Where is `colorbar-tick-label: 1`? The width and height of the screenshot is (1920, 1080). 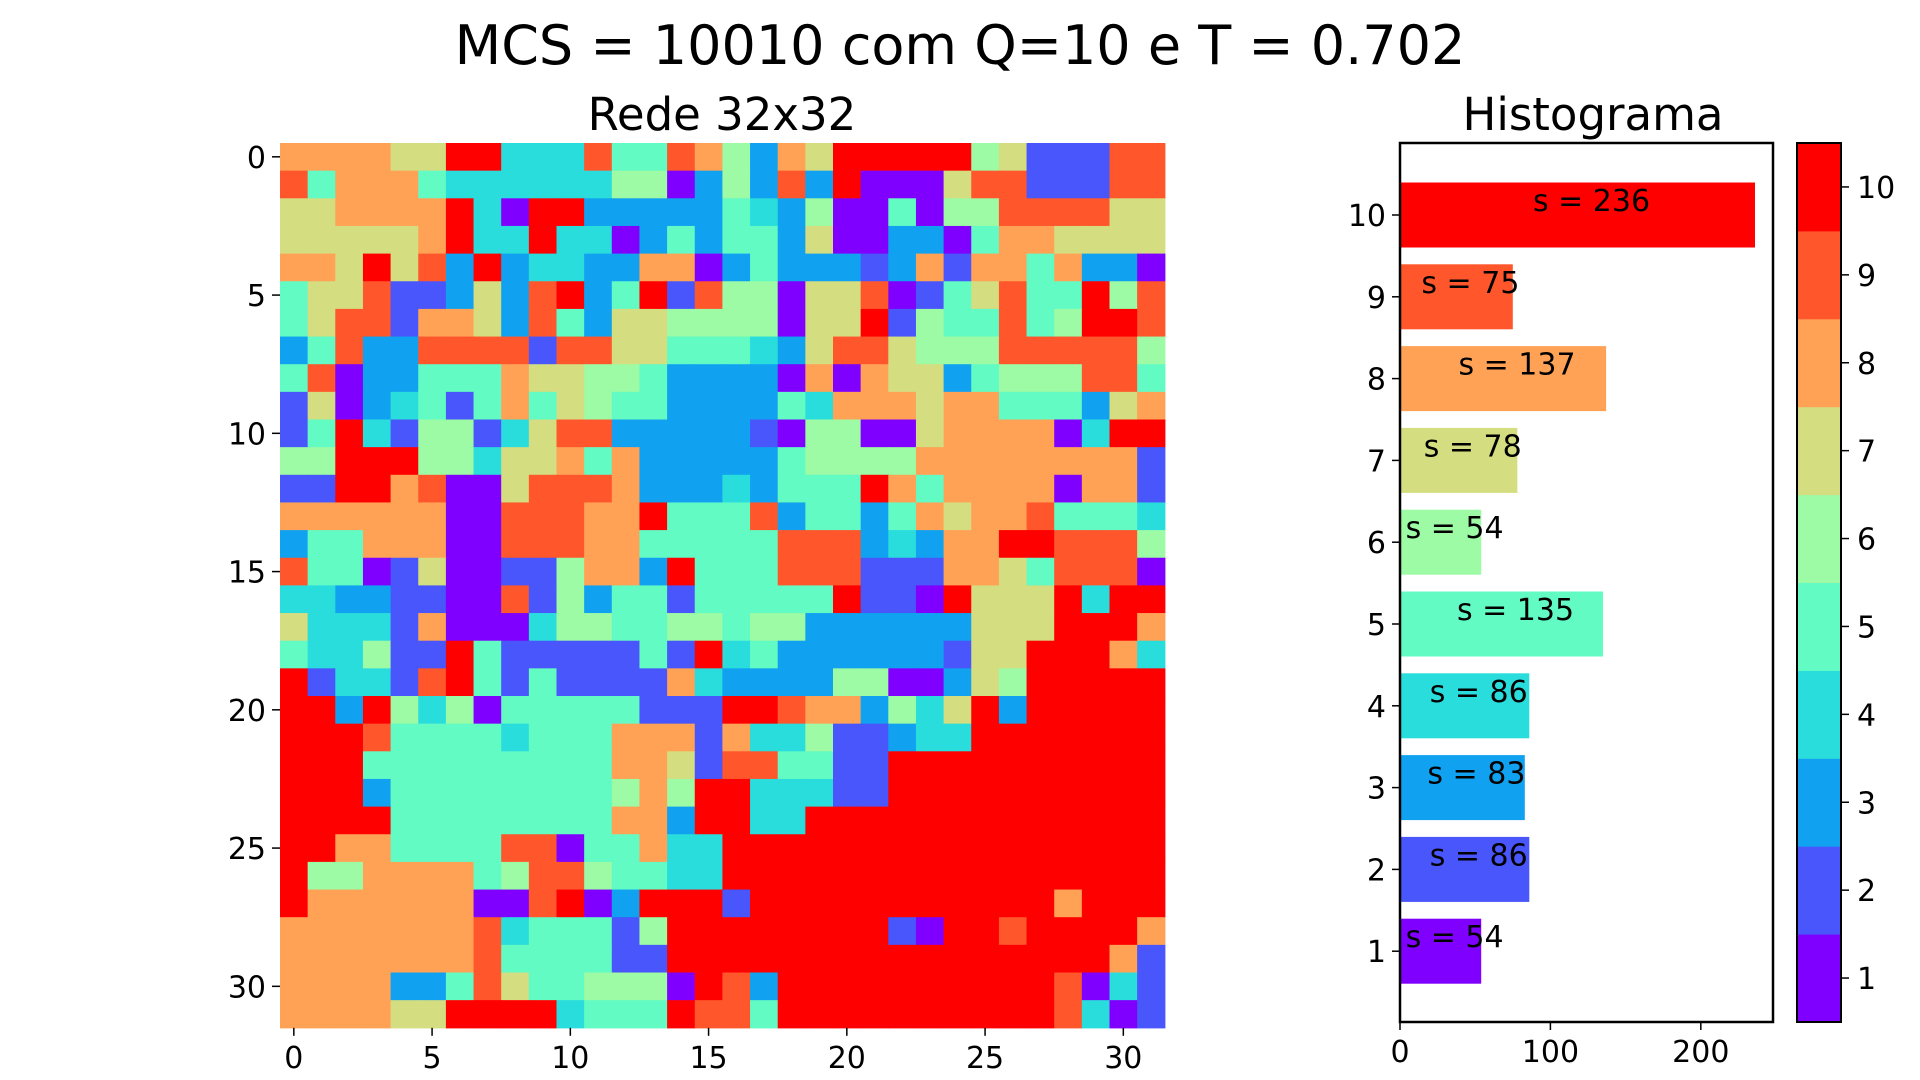 colorbar-tick-label: 1 is located at coordinates (1866, 979).